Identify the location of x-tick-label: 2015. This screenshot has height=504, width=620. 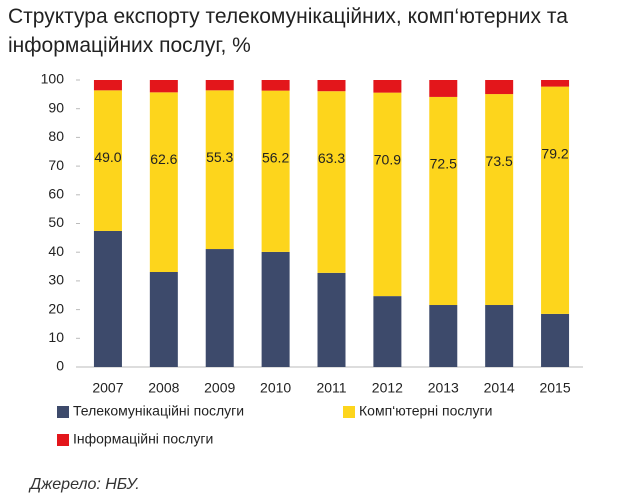
(554, 388).